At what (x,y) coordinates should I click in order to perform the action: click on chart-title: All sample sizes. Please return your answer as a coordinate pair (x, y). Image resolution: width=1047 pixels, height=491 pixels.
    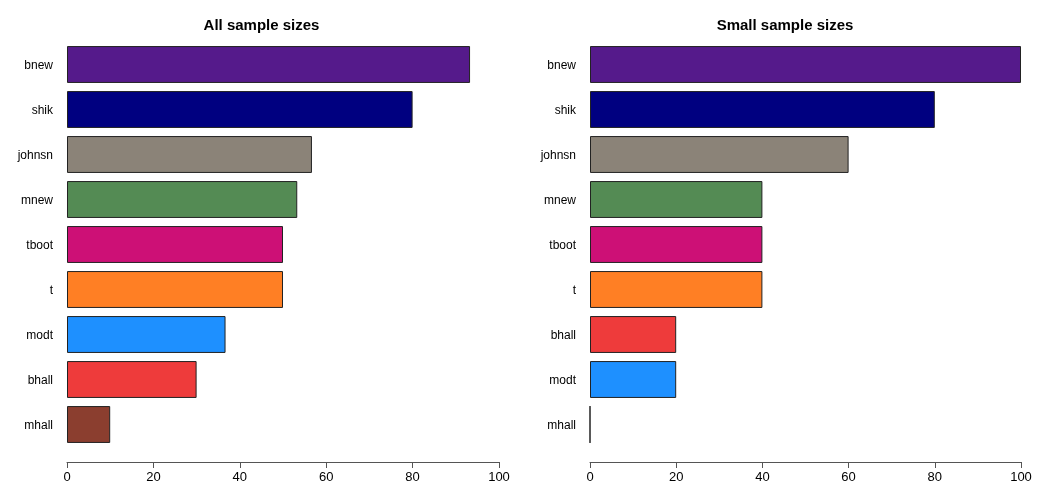
    Looking at the image, I should click on (261, 24).